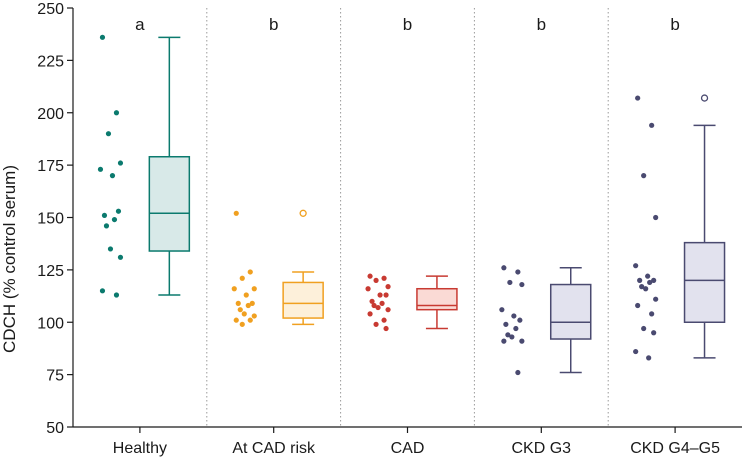 This screenshot has width=747, height=459. I want to click on group-ckd-g3: CKD G3 b, so click(545, 236).